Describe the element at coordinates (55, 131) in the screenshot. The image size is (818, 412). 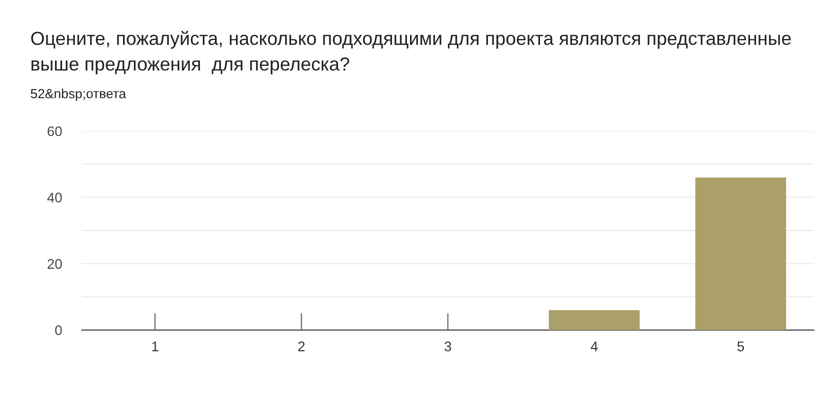
I see `y-tick-label: 60` at that location.